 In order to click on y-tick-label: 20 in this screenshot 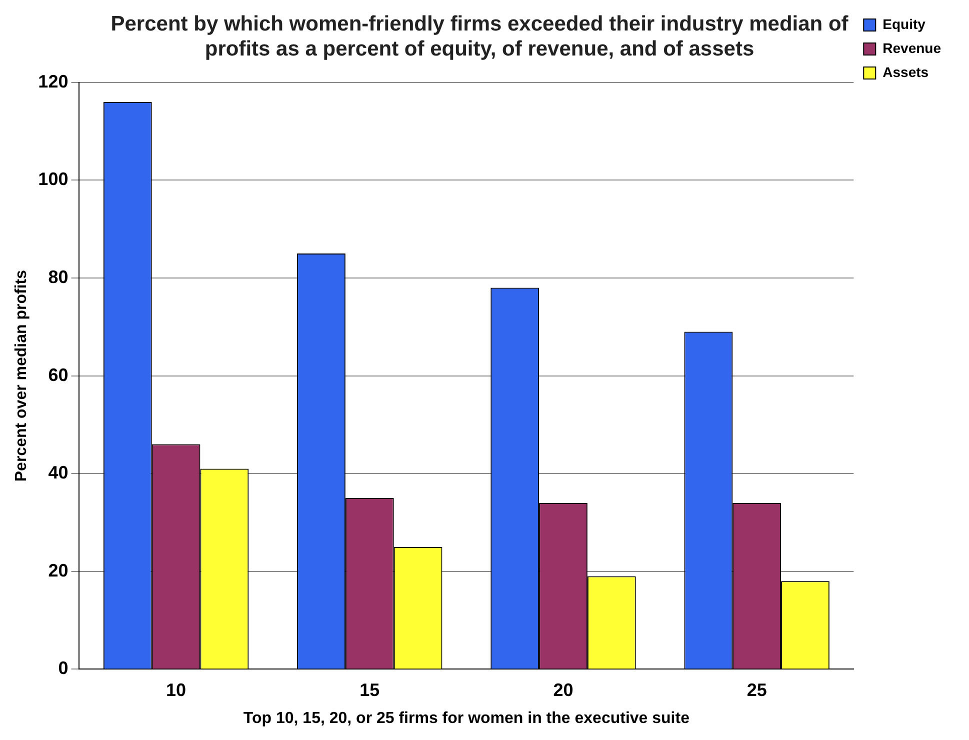, I will do `click(58, 570)`.